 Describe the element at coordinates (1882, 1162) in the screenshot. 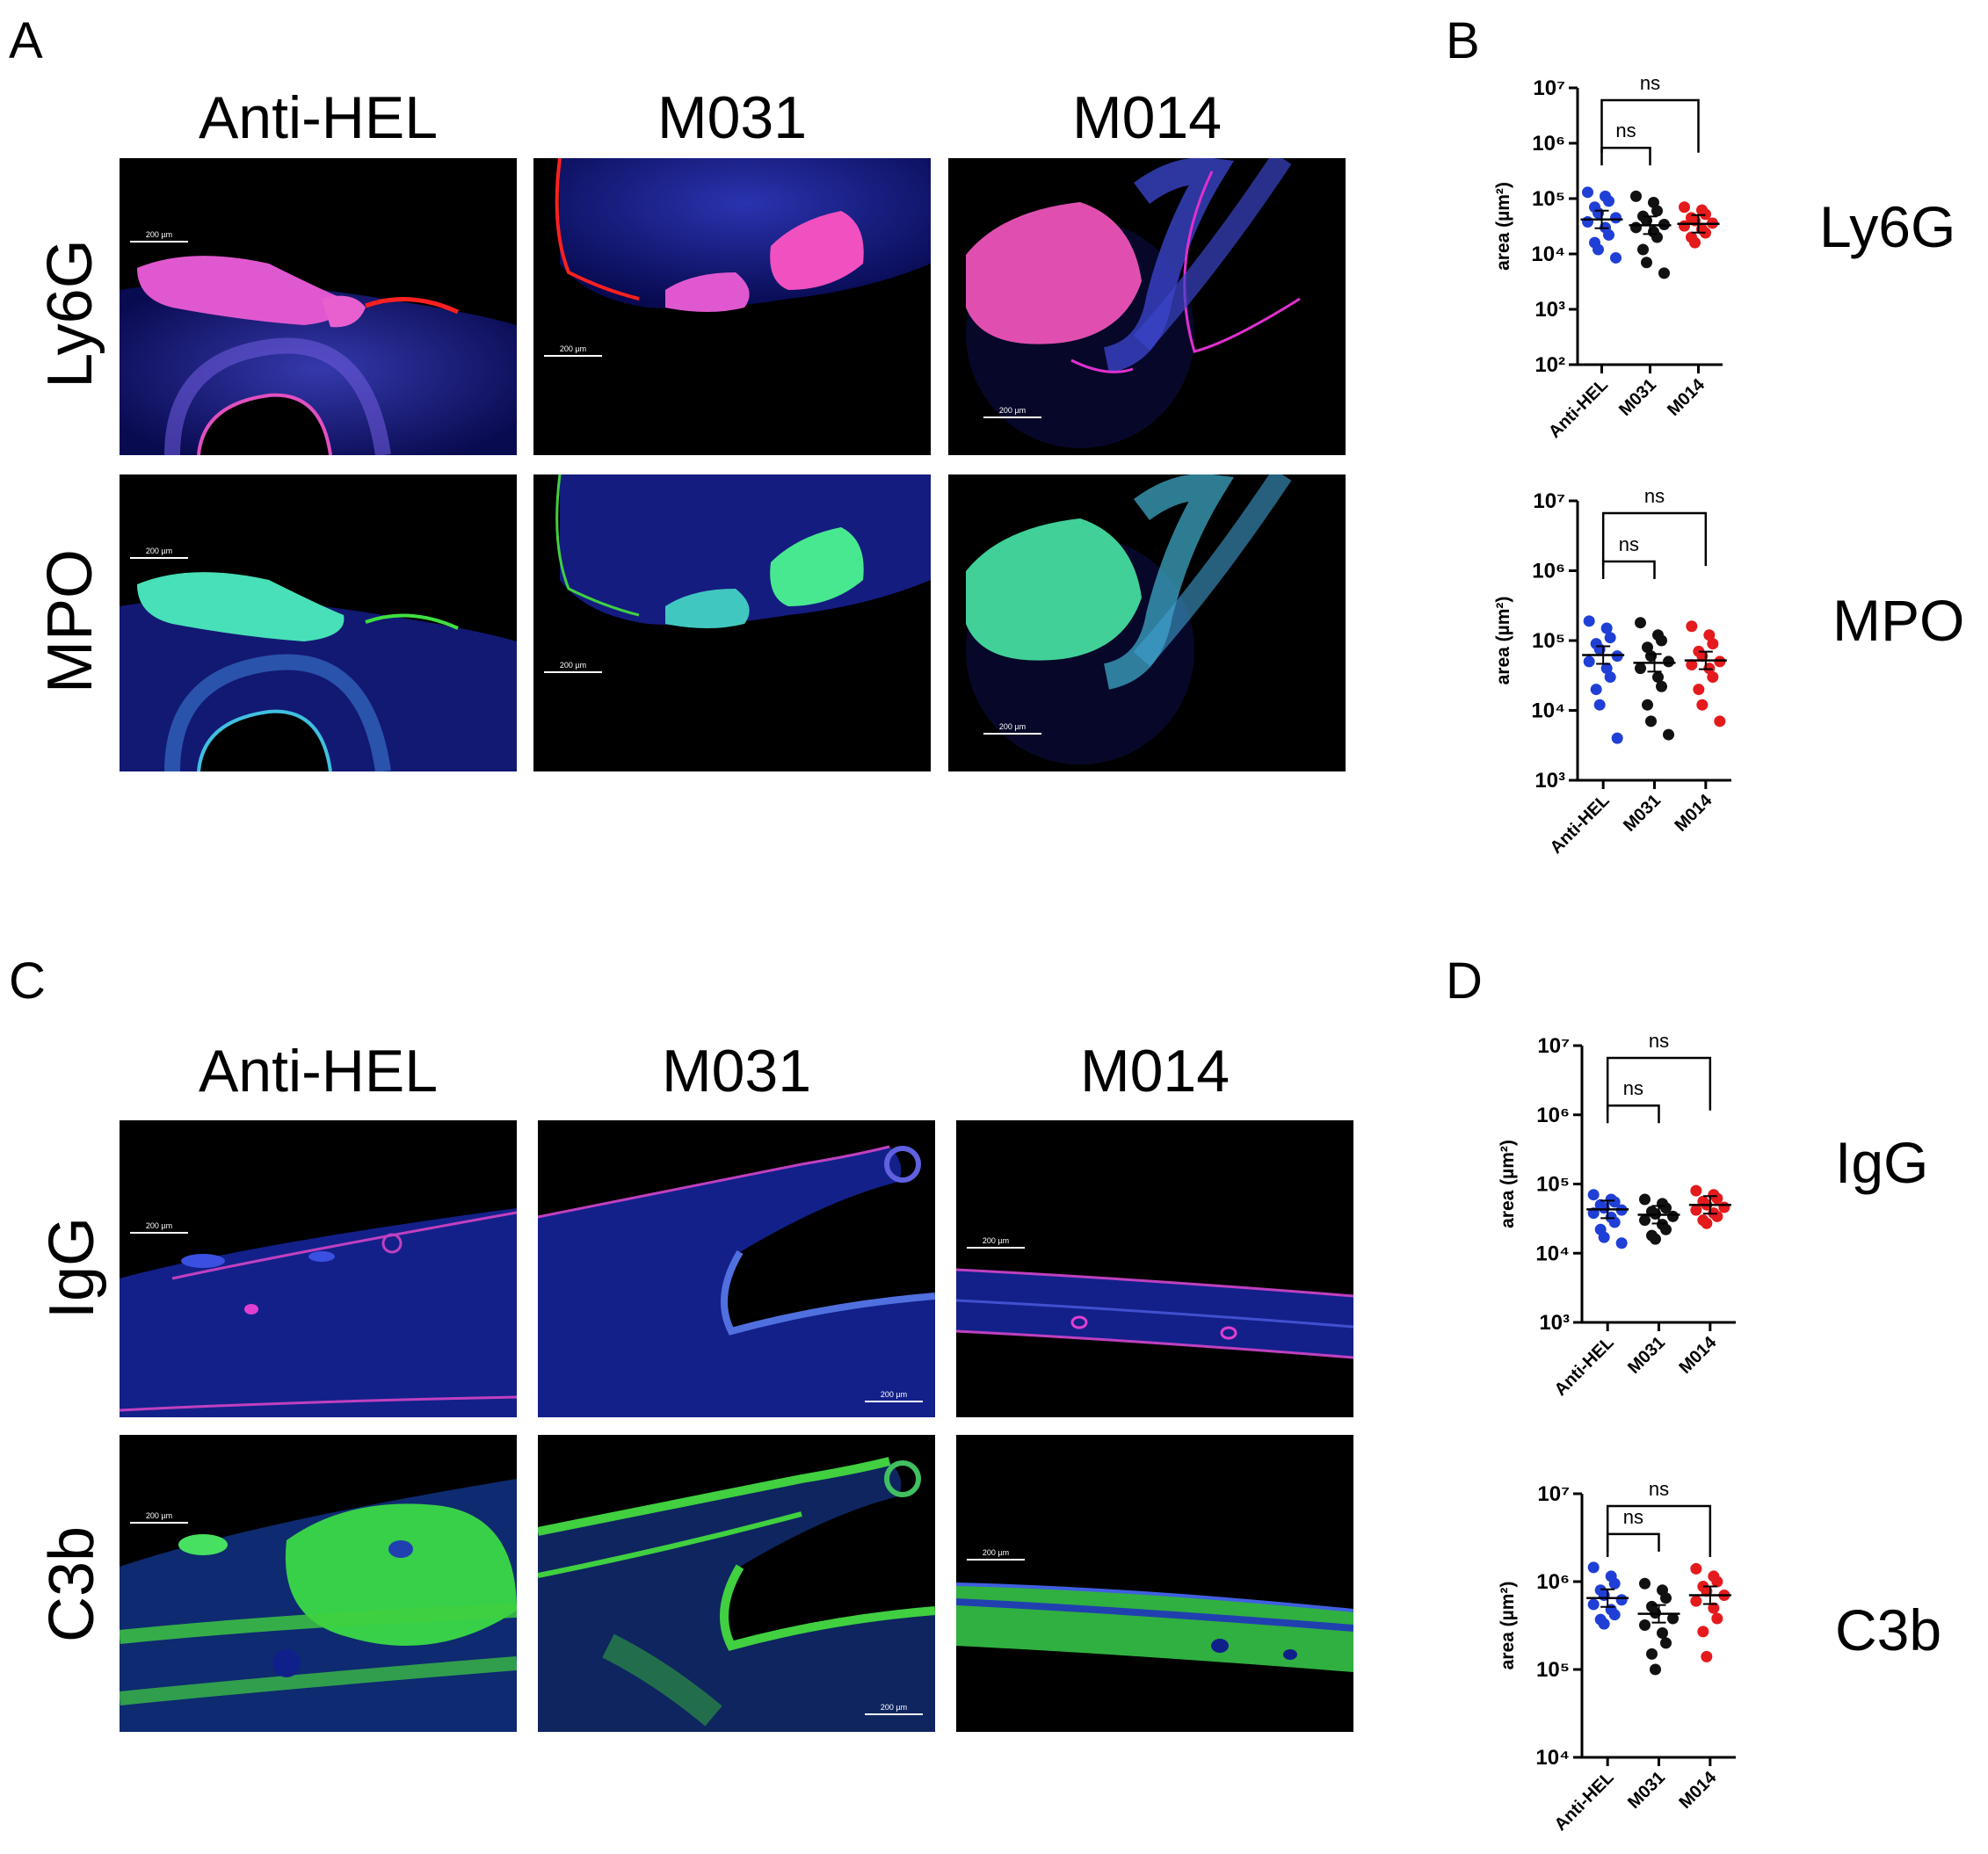

I see `marker-label-igg: IgG` at that location.